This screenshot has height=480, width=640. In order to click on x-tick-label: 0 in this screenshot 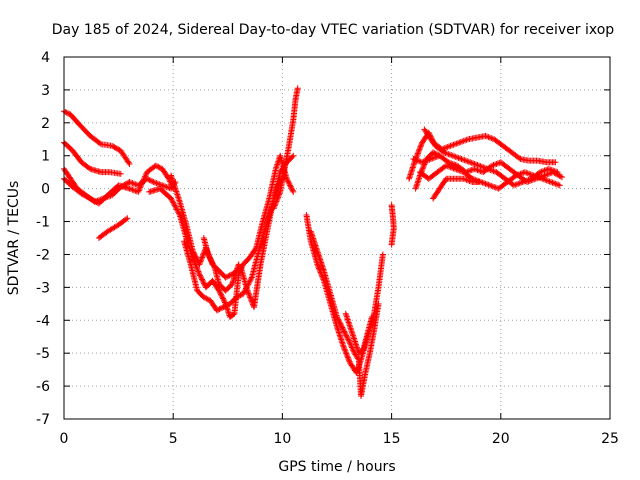, I will do `click(64, 439)`.